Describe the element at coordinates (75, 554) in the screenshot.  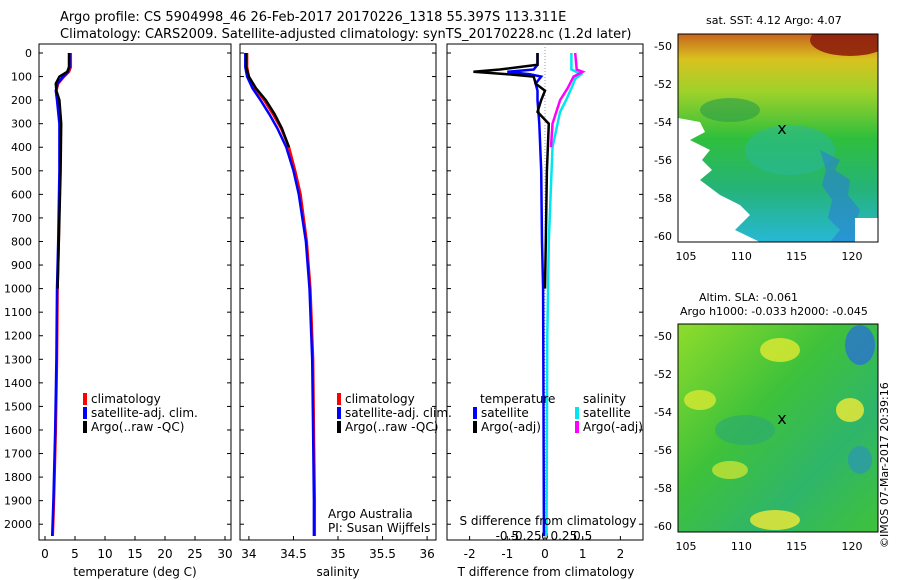
I see `temperature-tick-label: 5` at that location.